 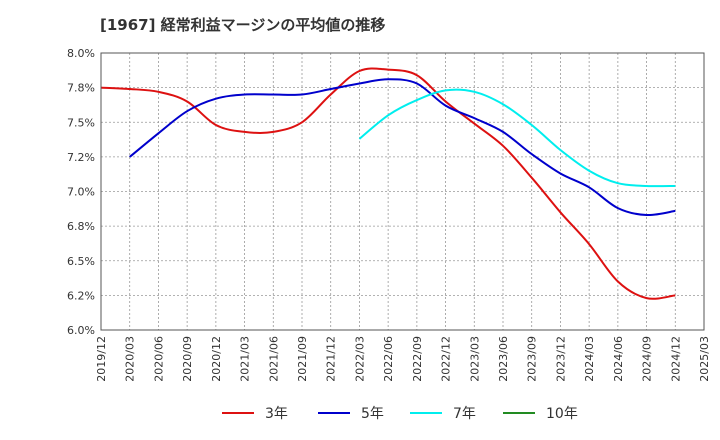 I want to click on x-tick-label: 2020/06, so click(x=158, y=359).